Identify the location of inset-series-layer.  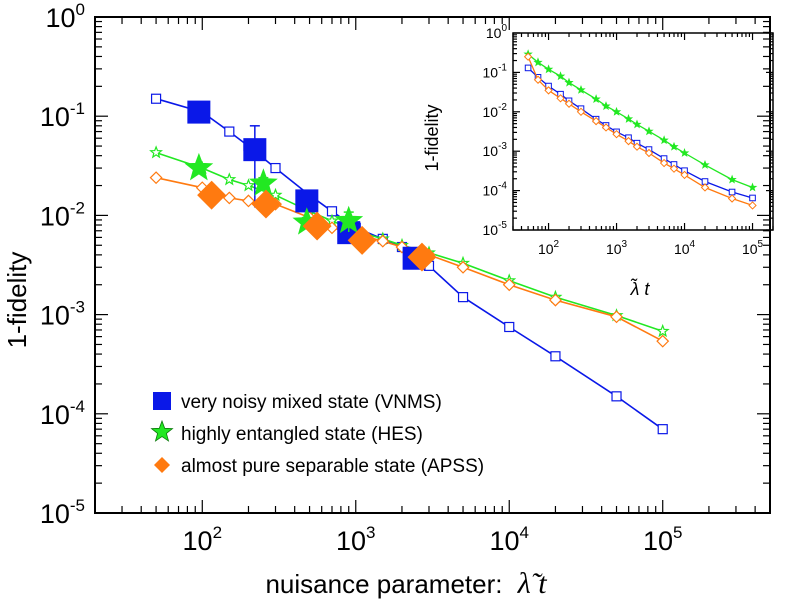
(640, 129).